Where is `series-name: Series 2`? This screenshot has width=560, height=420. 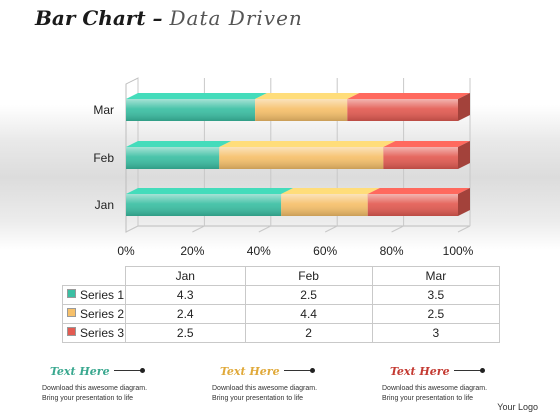
series-name: Series 2 is located at coordinates (102, 314).